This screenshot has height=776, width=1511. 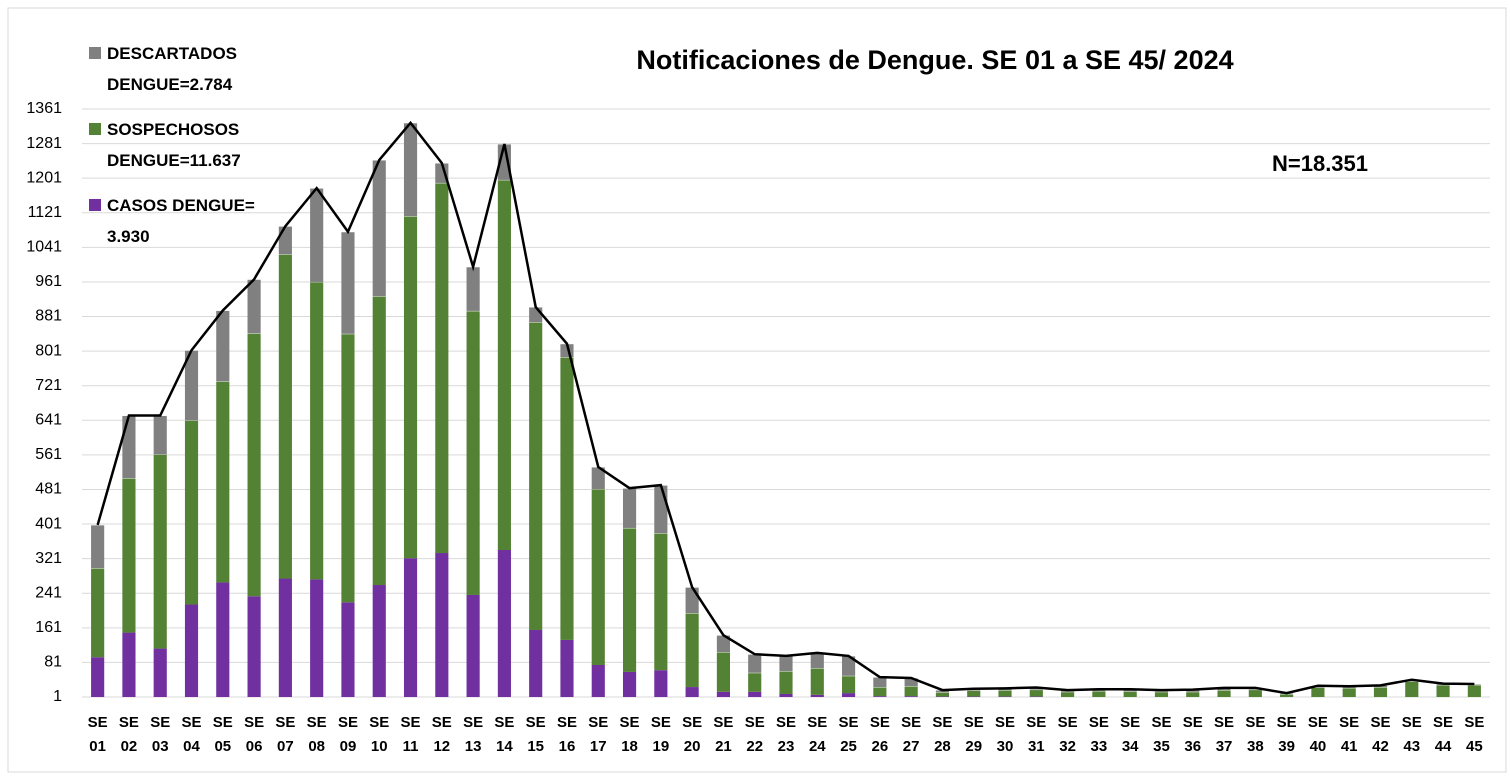 What do you see at coordinates (48, 523) in the screenshot?
I see `y-tick-label: 401` at bounding box center [48, 523].